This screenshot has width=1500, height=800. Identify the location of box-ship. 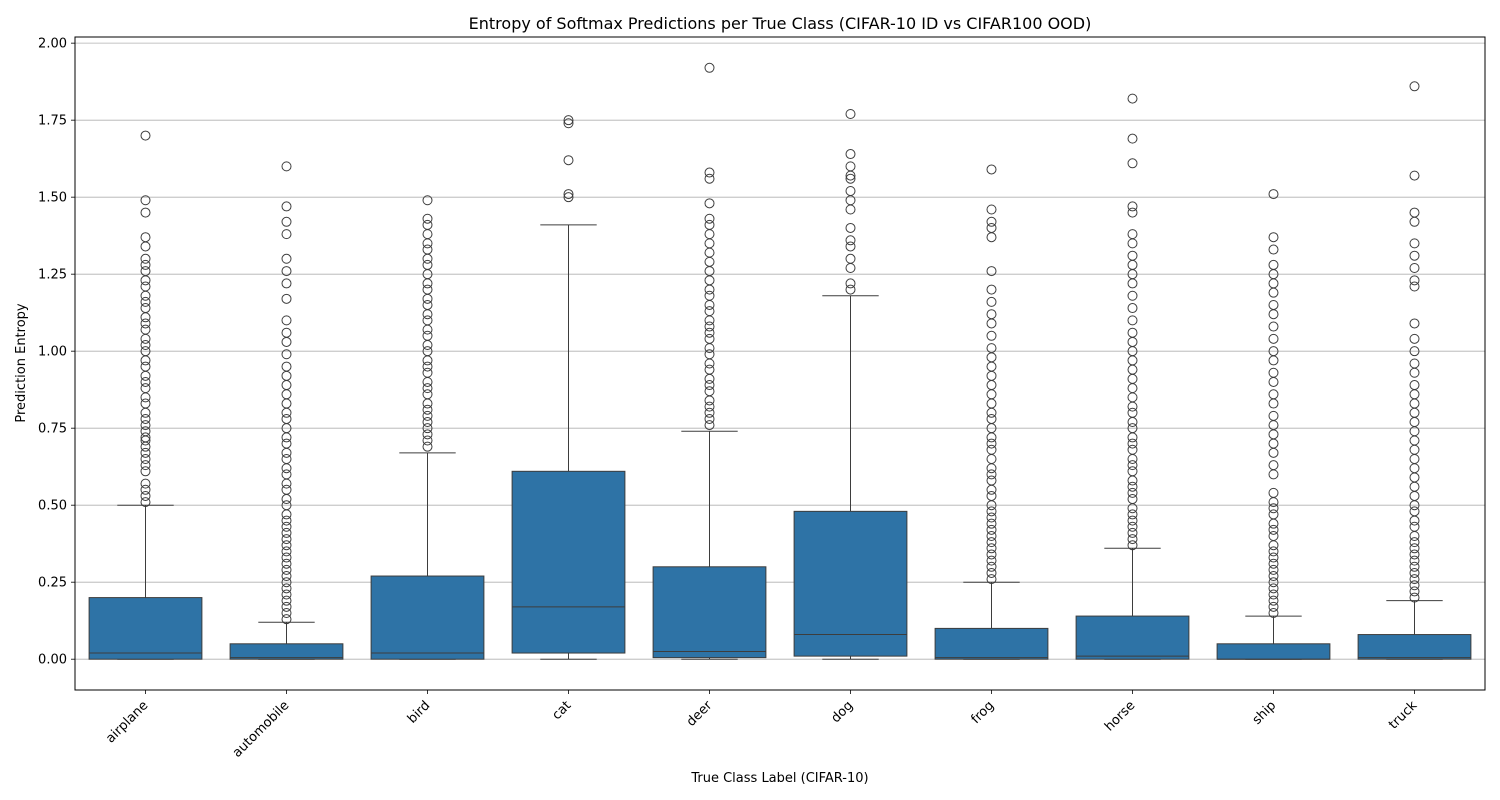
(1273, 424).